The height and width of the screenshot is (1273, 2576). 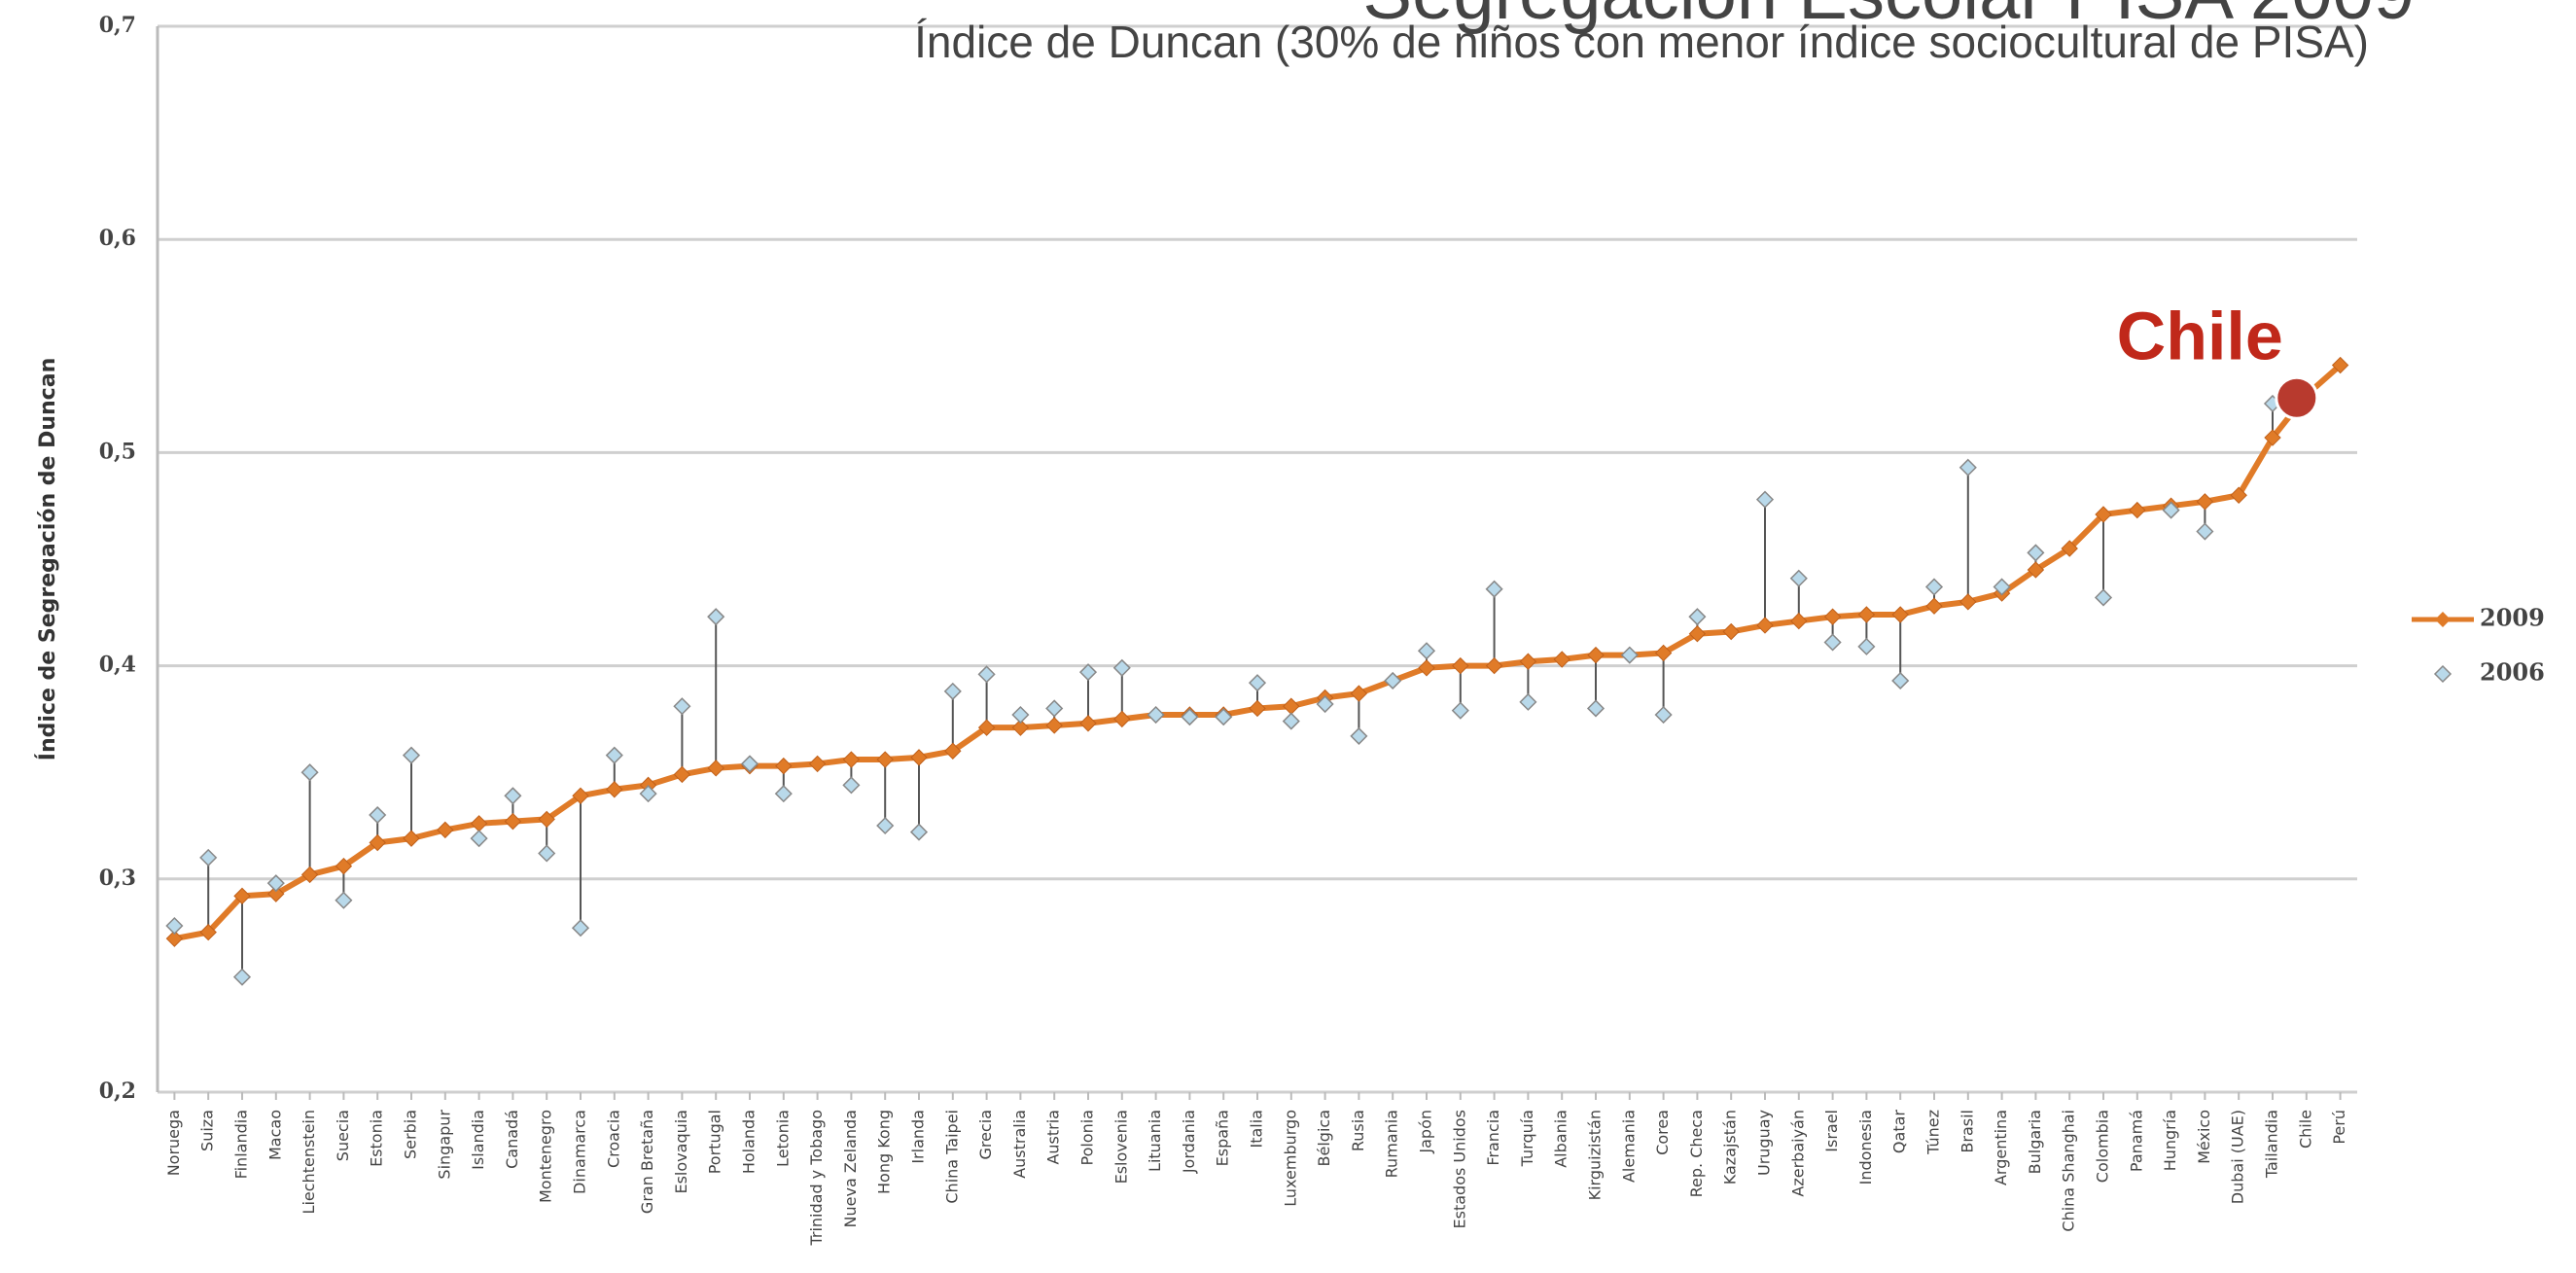 What do you see at coordinates (2513, 673) in the screenshot?
I see `legend-label: 2006` at bounding box center [2513, 673].